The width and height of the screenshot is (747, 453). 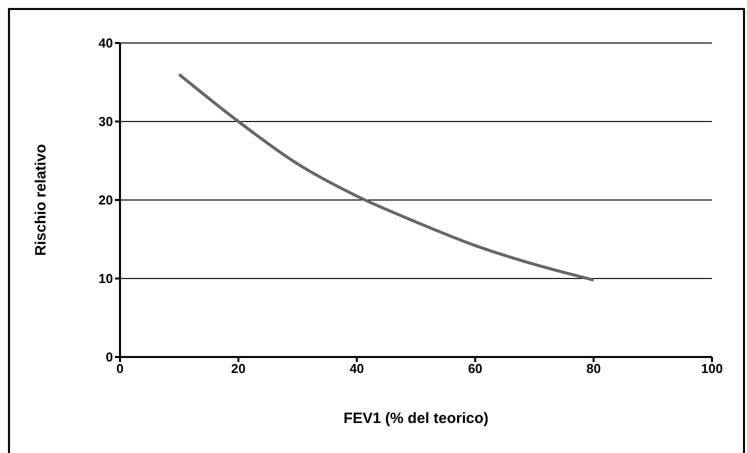 What do you see at coordinates (712, 368) in the screenshot?
I see `x-tick-label: 100` at bounding box center [712, 368].